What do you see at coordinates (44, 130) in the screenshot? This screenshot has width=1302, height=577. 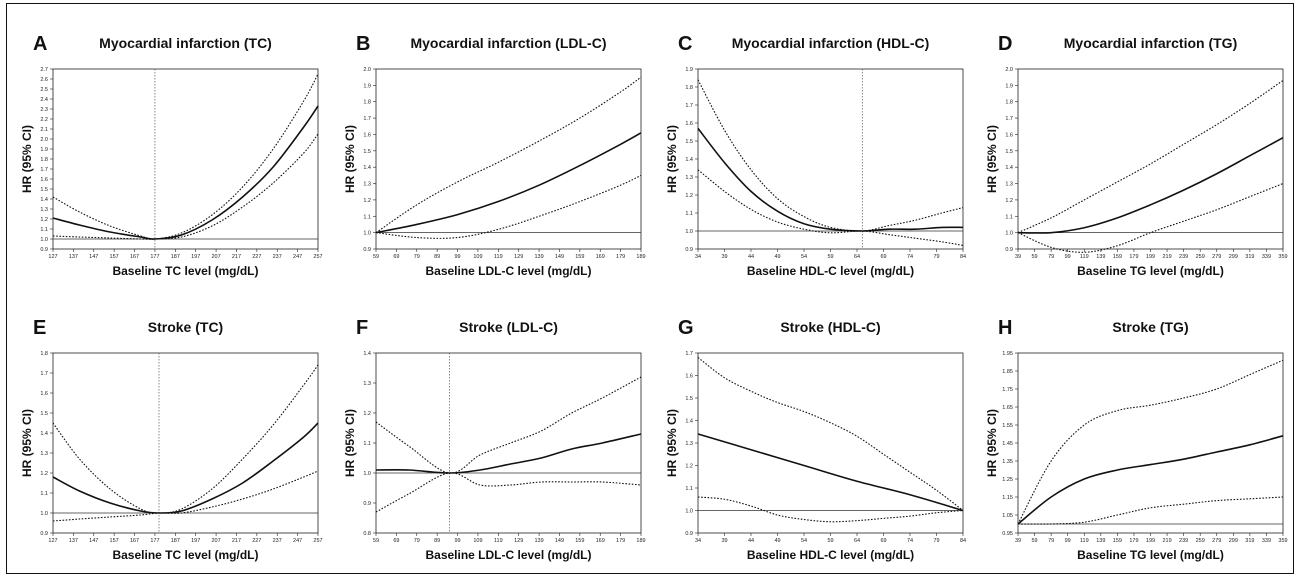 I see `y-tick-label: 2.1` at bounding box center [44, 130].